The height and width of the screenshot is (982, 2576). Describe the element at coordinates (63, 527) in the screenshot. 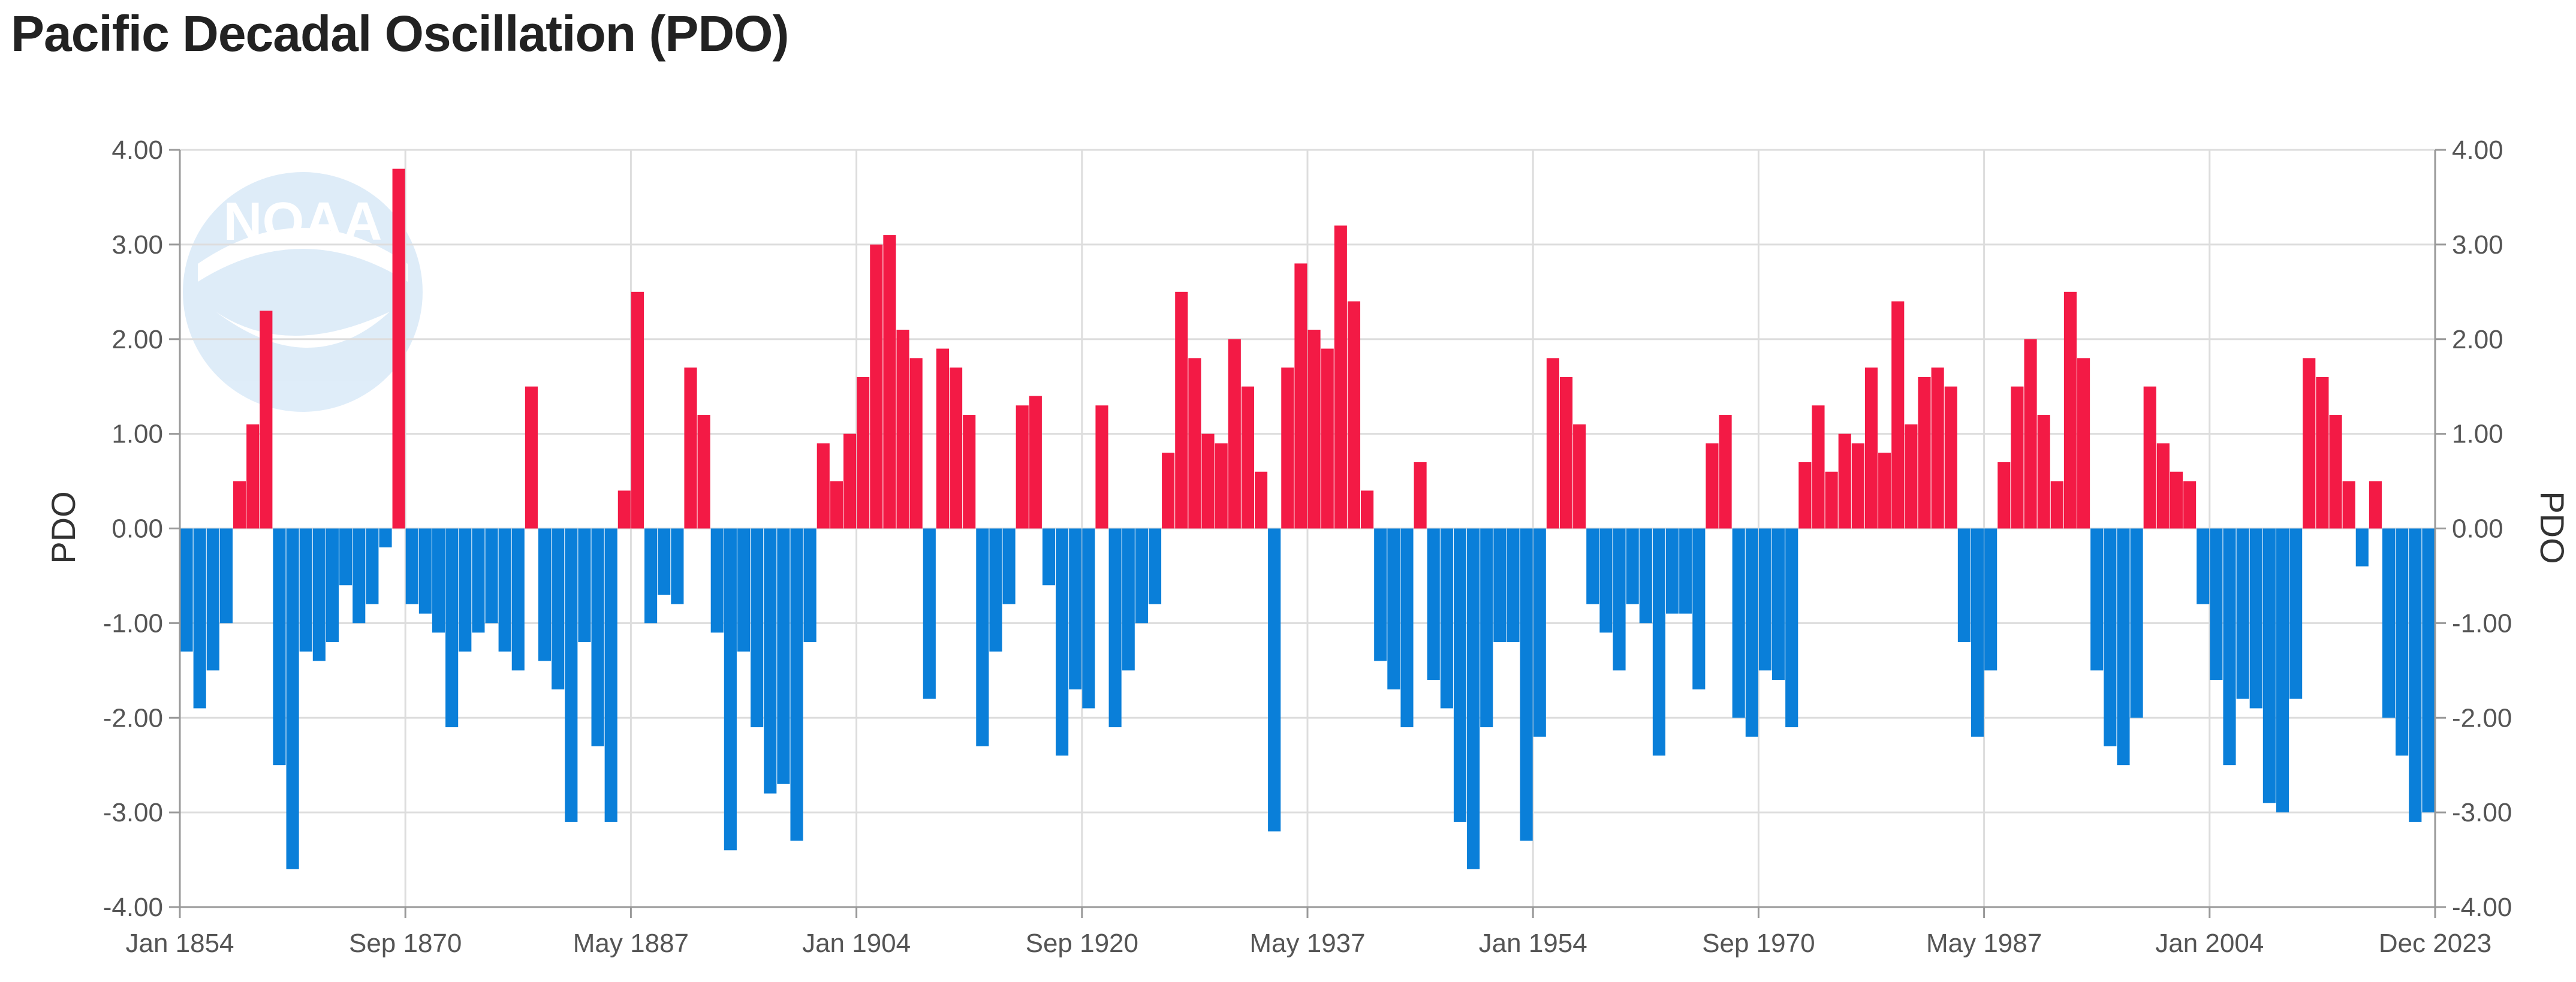

I see `y-axis-title-left: PDO` at that location.